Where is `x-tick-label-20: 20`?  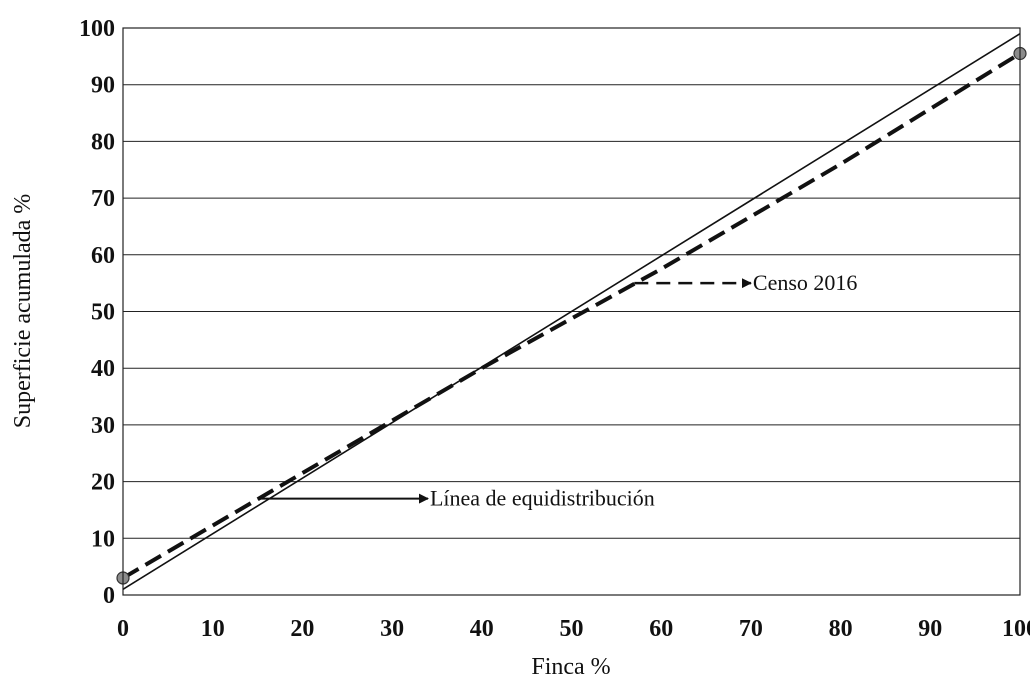
x-tick-label-20: 20 is located at coordinates (302, 629).